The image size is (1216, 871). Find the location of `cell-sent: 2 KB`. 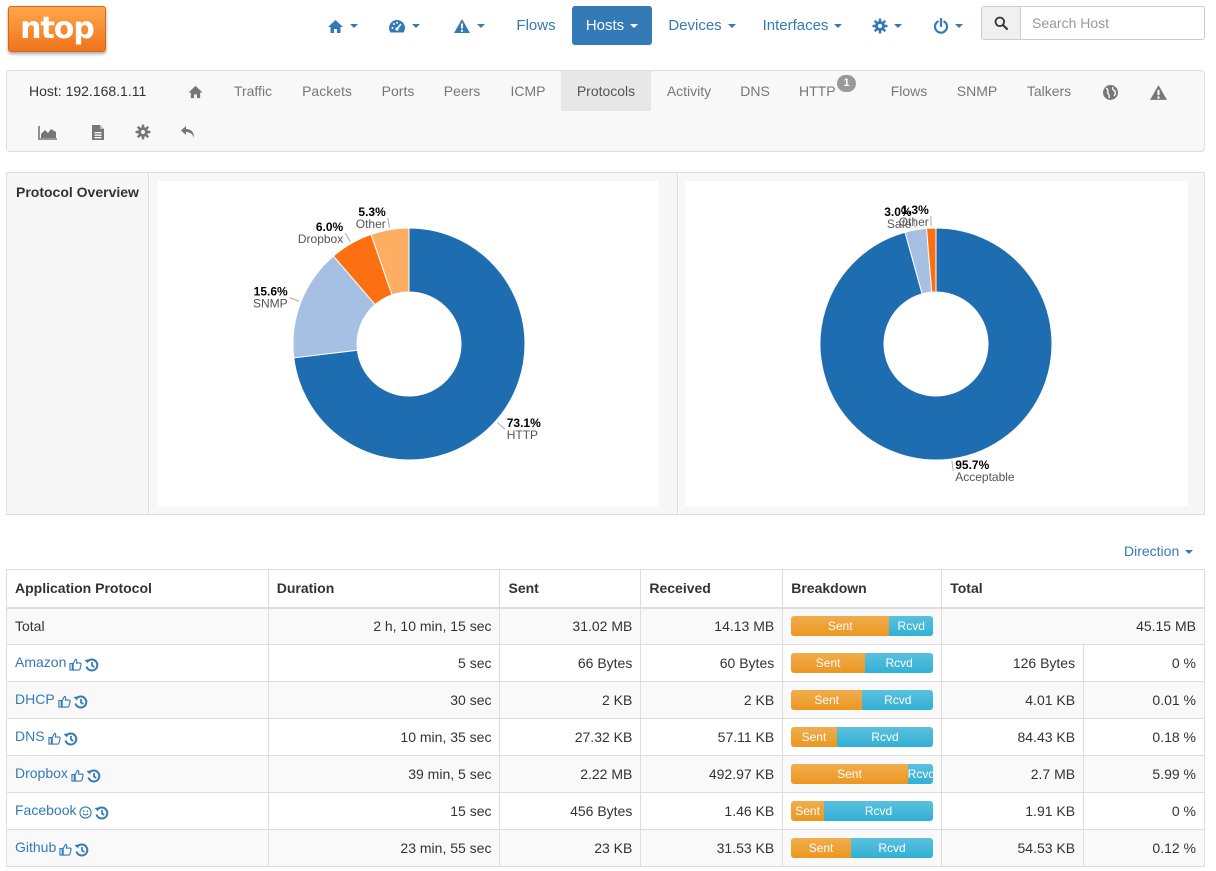

cell-sent: 2 KB is located at coordinates (570, 700).